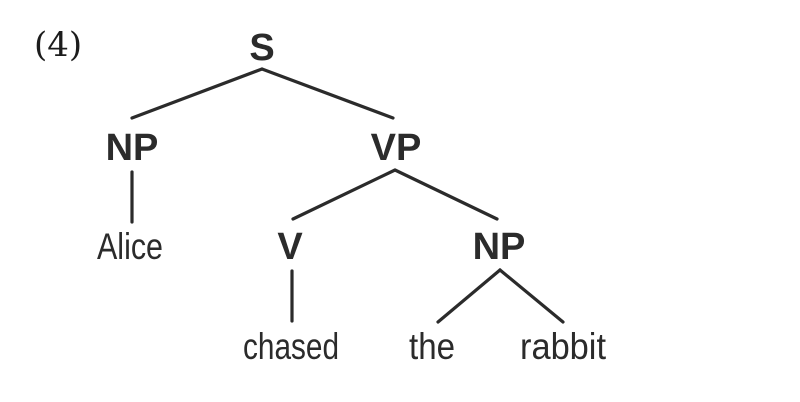  What do you see at coordinates (563, 346) in the screenshot?
I see `word-rabbit: rabbit` at bounding box center [563, 346].